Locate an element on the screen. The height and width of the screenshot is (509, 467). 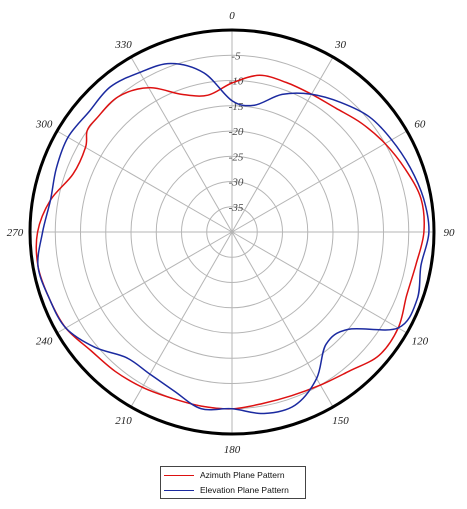
angle-tick-label: 150 is located at coordinates (340, 421).